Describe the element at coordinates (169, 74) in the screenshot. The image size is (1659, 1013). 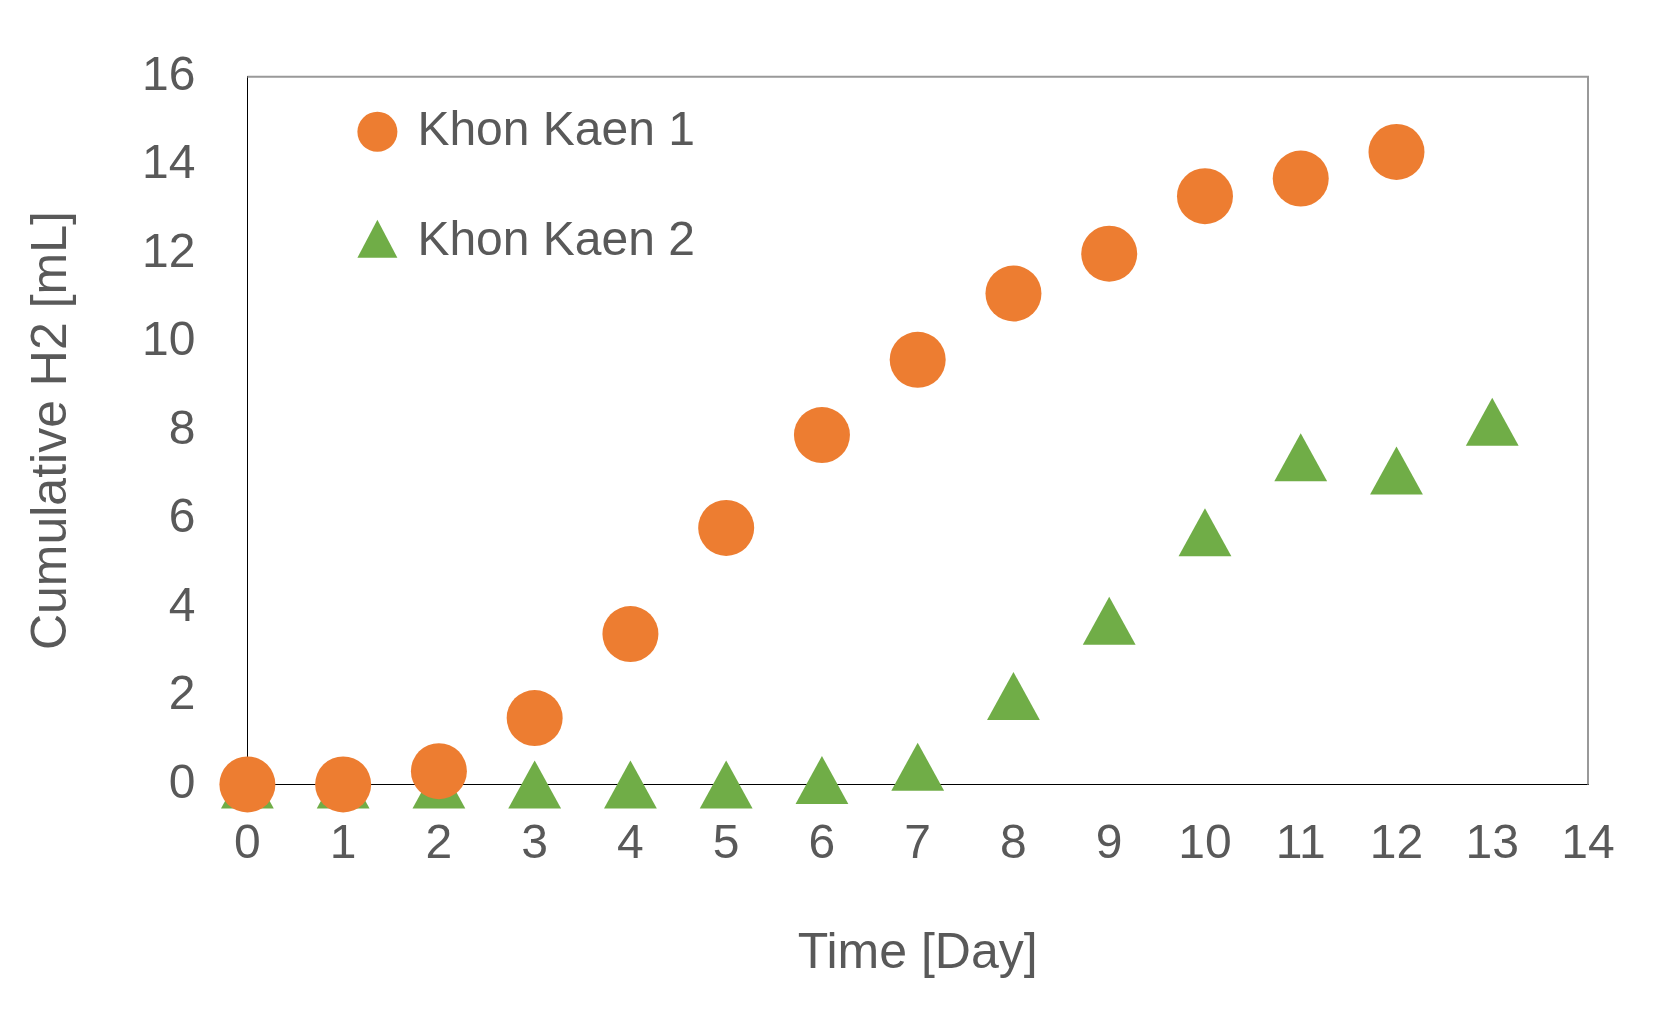
I see `y-tick-label: 16` at that location.